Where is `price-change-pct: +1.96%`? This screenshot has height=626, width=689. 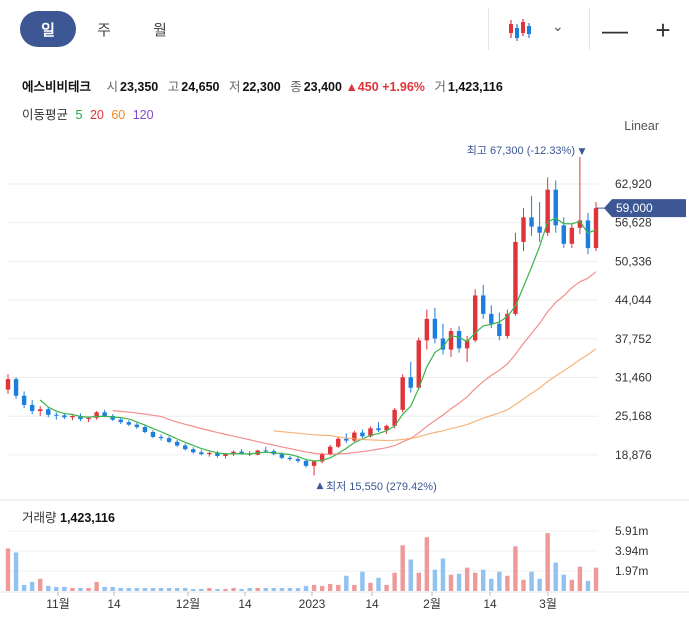
price-change-pct: +1.96% is located at coordinates (403, 87).